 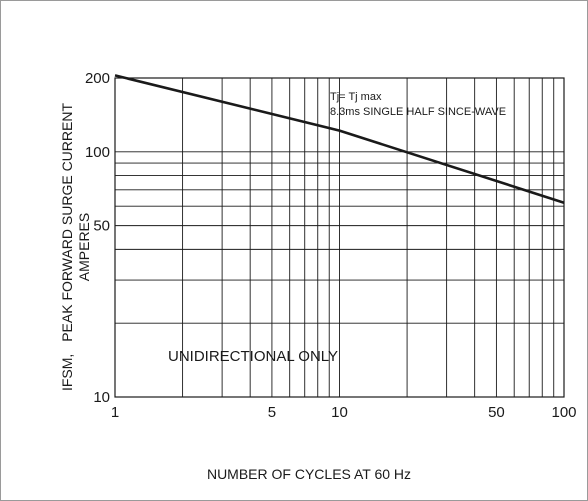 I want to click on x-tick-label: 1, so click(x=115, y=412).